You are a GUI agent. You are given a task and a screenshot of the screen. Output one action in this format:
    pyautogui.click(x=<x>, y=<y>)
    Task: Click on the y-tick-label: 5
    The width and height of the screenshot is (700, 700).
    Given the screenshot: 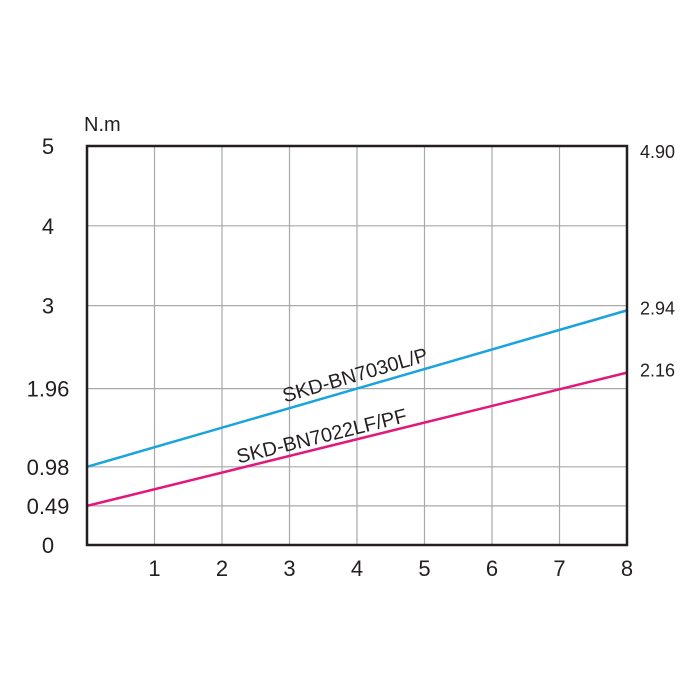 What is the action you would take?
    pyautogui.click(x=48, y=146)
    